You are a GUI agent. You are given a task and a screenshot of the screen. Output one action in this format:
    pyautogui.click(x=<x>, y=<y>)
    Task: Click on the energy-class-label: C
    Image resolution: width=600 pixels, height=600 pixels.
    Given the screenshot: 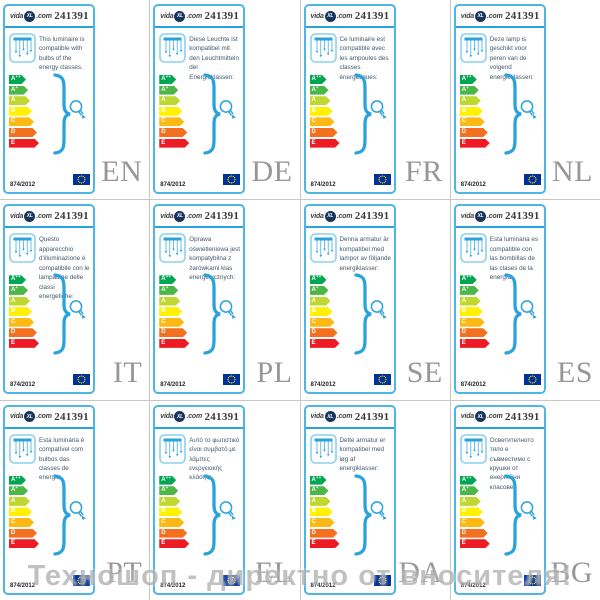 What is the action you would take?
    pyautogui.click(x=13, y=522)
    